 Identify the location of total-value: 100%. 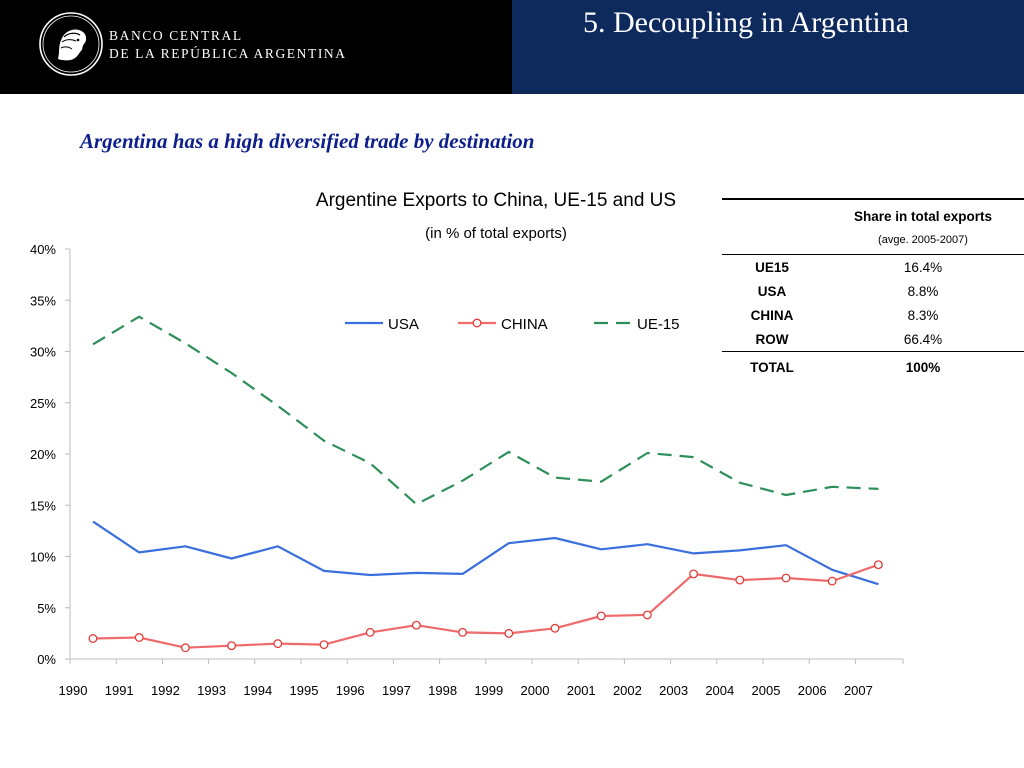
(923, 367).